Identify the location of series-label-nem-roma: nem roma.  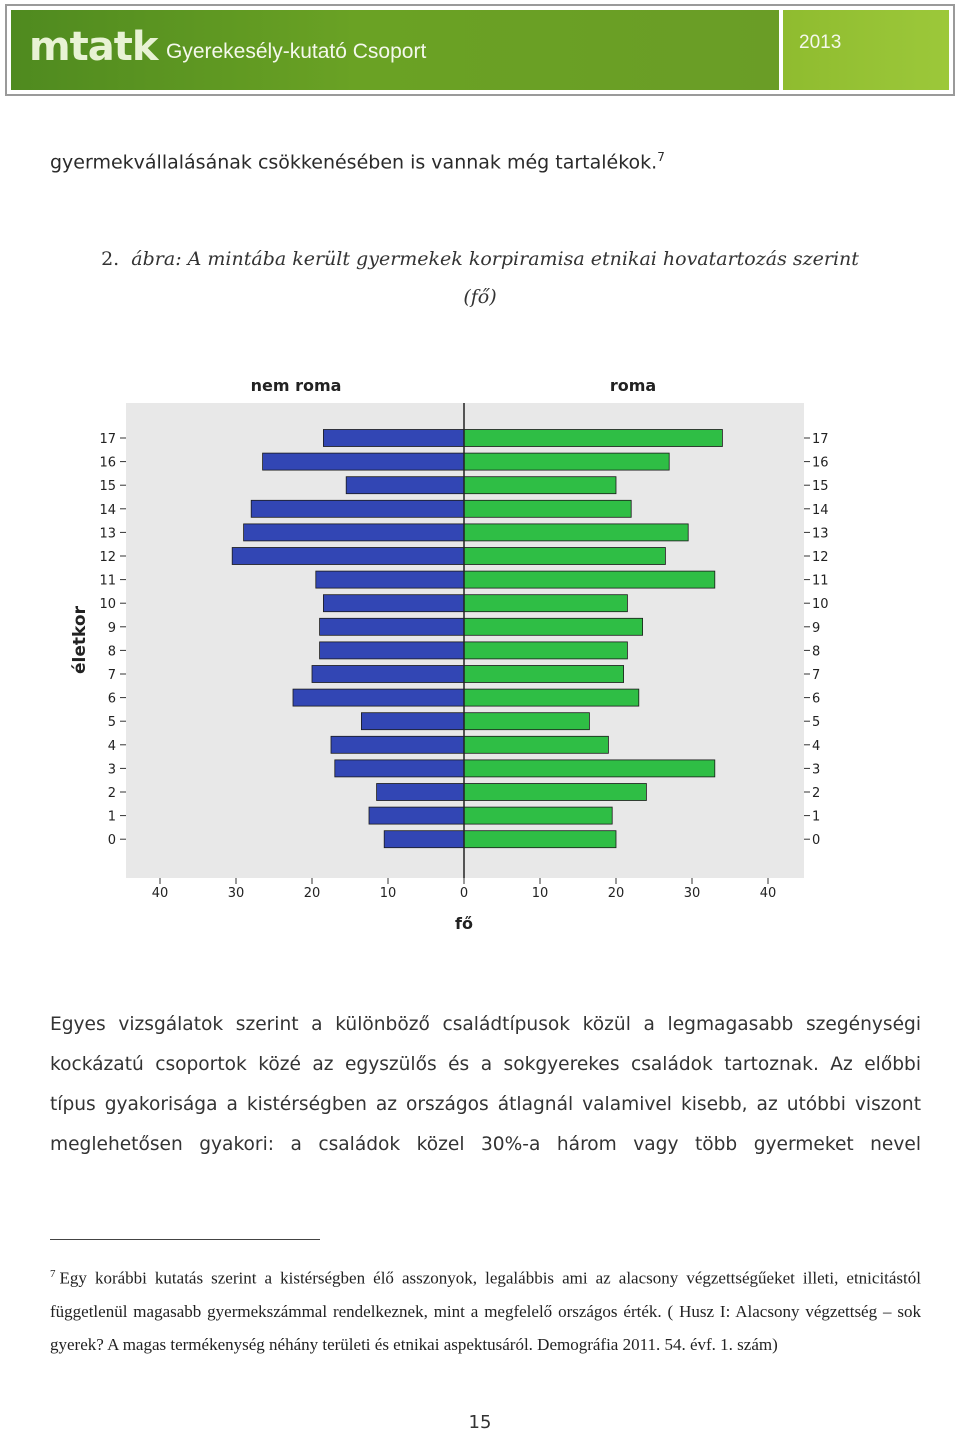
(296, 385).